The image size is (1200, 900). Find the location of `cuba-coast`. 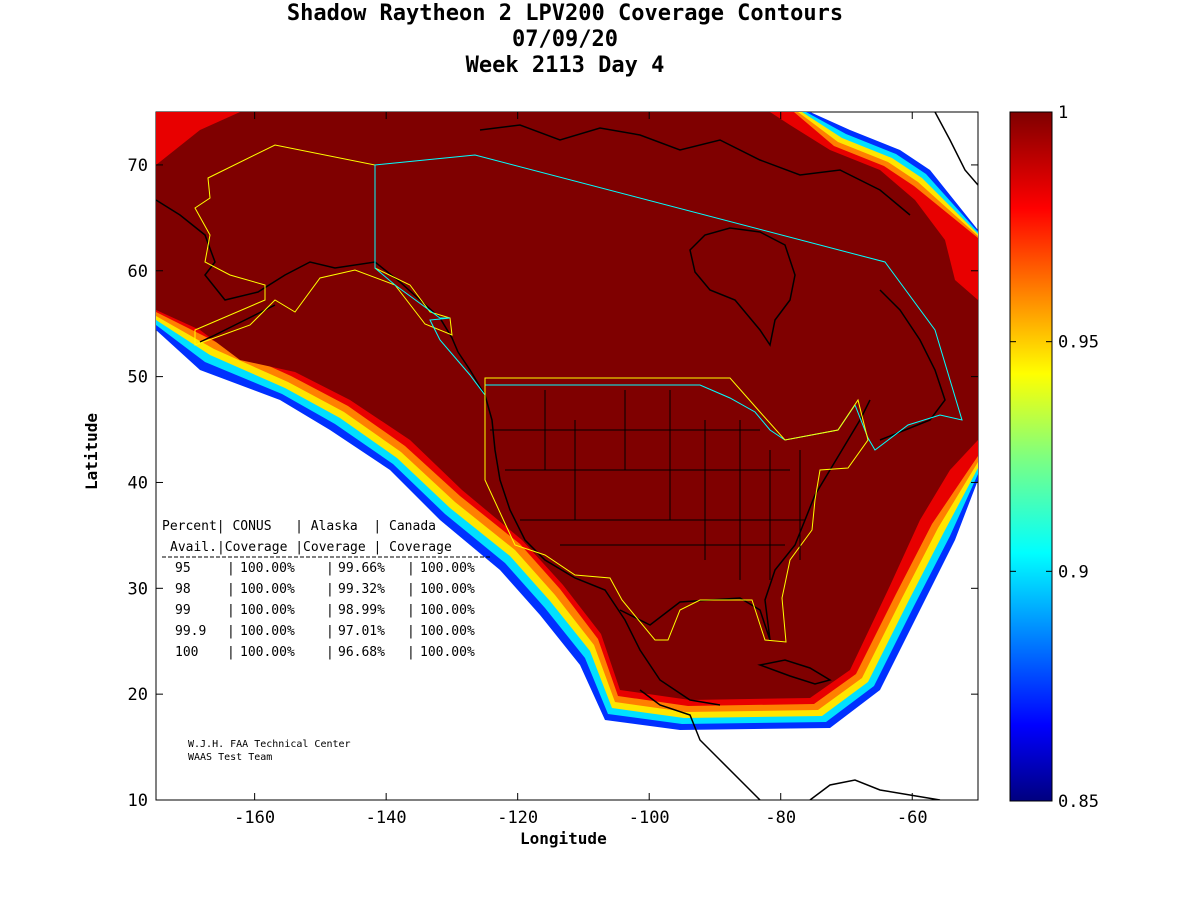

cuba-coast is located at coordinates (794, 672).